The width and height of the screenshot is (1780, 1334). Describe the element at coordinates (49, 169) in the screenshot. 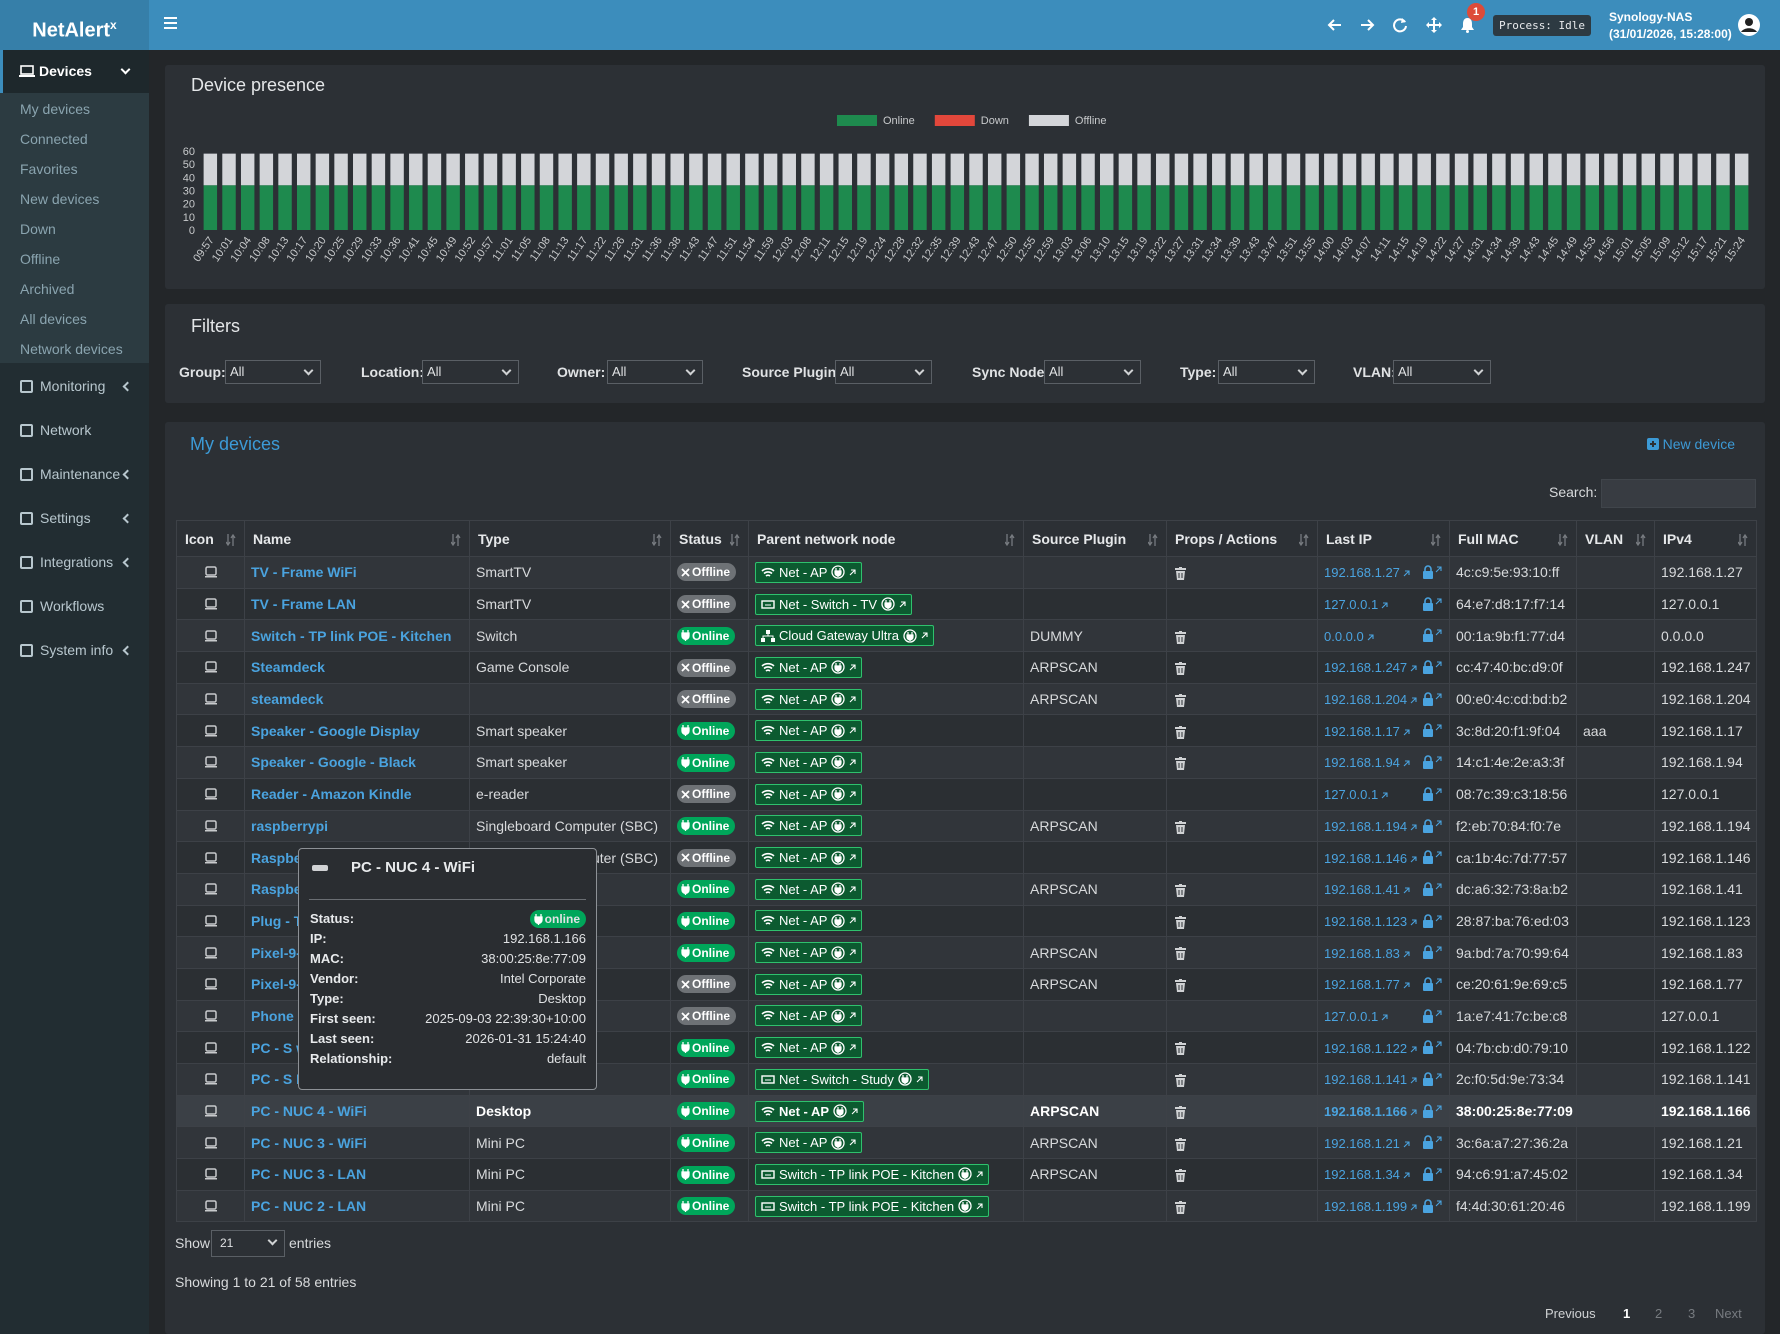

I see `submenu-item: Favorites` at that location.